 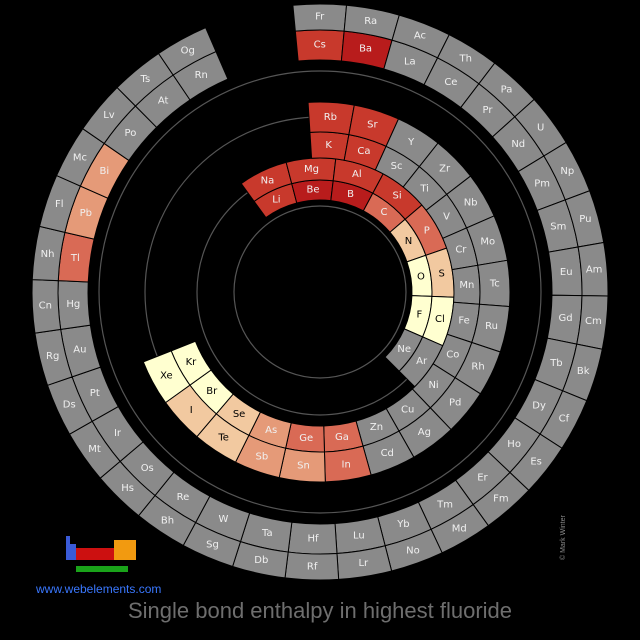 What do you see at coordinates (99, 589) in the screenshot?
I see `website-link: www.webelements.com` at bounding box center [99, 589].